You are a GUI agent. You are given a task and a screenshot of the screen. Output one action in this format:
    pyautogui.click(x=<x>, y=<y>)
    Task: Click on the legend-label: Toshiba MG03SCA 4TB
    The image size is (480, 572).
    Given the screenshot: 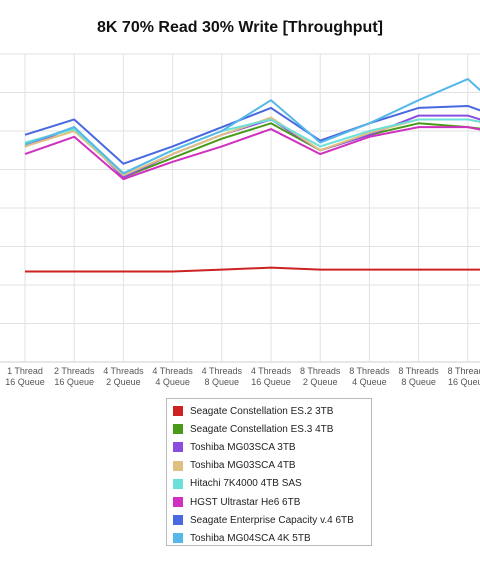 What is the action you would take?
    pyautogui.click(x=243, y=466)
    